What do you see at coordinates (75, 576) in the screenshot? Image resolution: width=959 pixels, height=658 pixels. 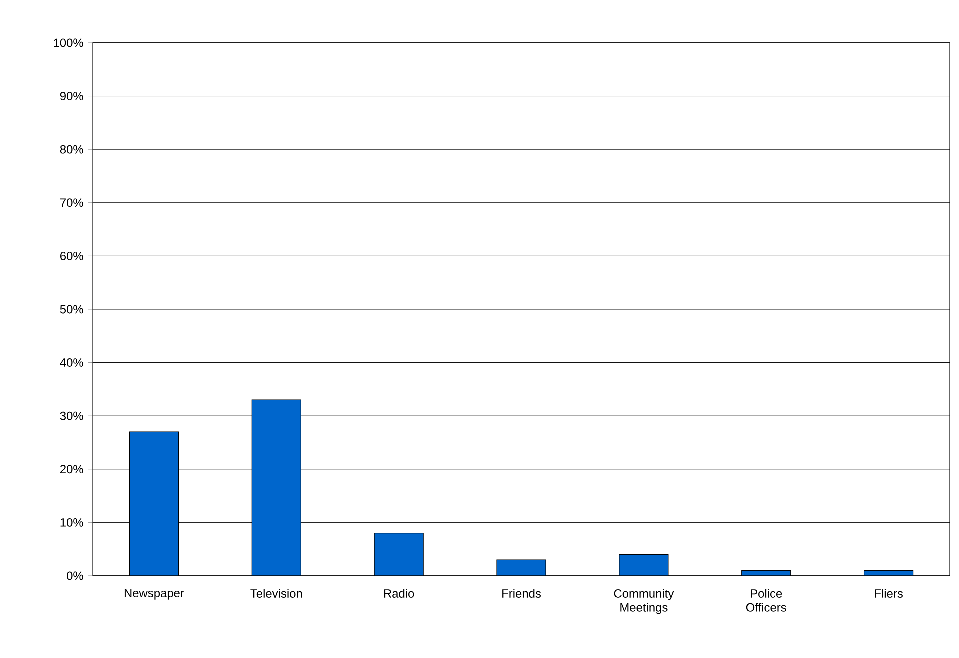 I see `y-tick-label: 0%` at bounding box center [75, 576].